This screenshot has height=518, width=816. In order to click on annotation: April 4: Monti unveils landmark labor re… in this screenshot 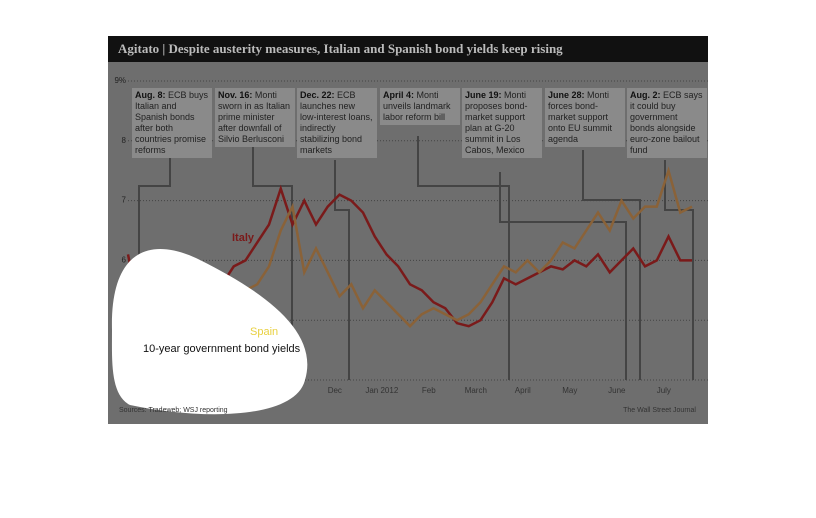, I will do `click(420, 106)`.